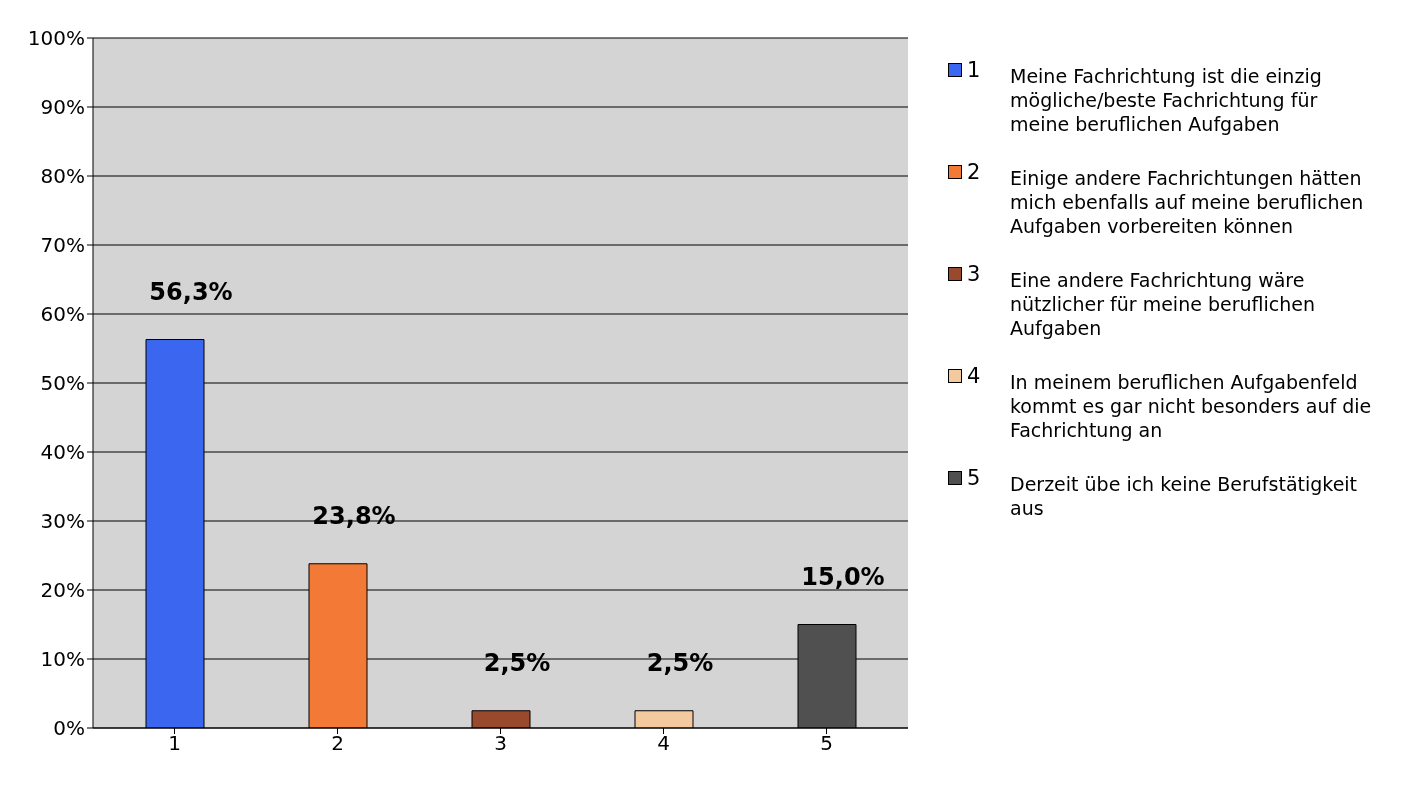 The width and height of the screenshot is (1423, 789). What do you see at coordinates (663, 743) in the screenshot?
I see `x-tick-label: 4` at bounding box center [663, 743].